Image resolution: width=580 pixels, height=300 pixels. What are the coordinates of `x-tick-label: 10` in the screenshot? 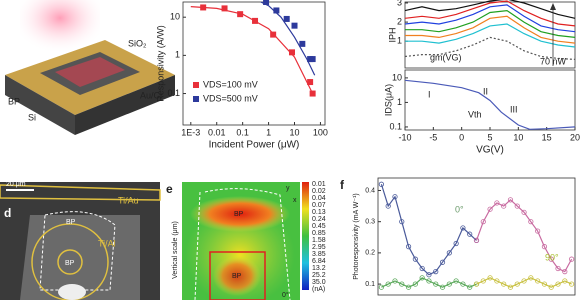 It's located at (518, 137).